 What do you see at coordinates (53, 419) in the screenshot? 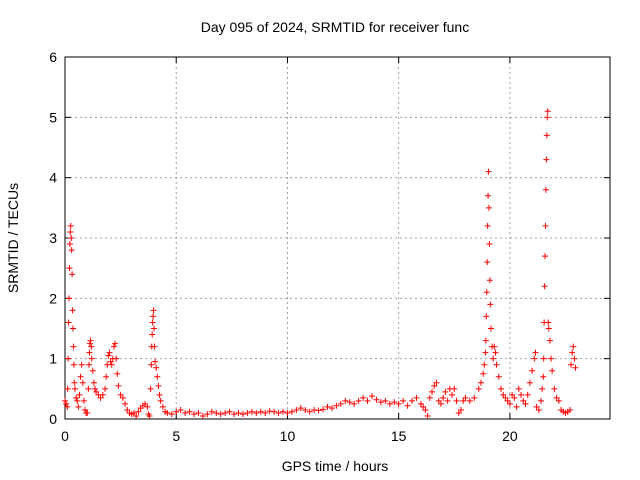
I see `y-tick-label: 0` at bounding box center [53, 419].